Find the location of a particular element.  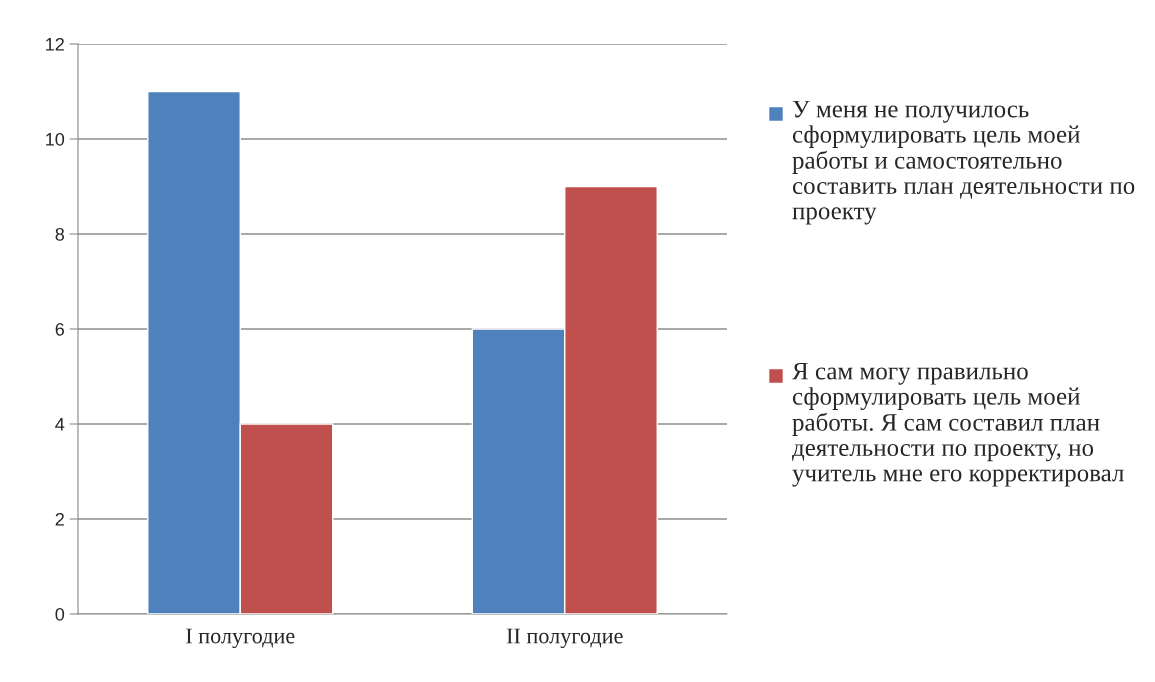

legend-label: У меня не получилось сформулировать цель моей работы и самостоятельно составить план деятельности по проекту is located at coordinates (963, 162).